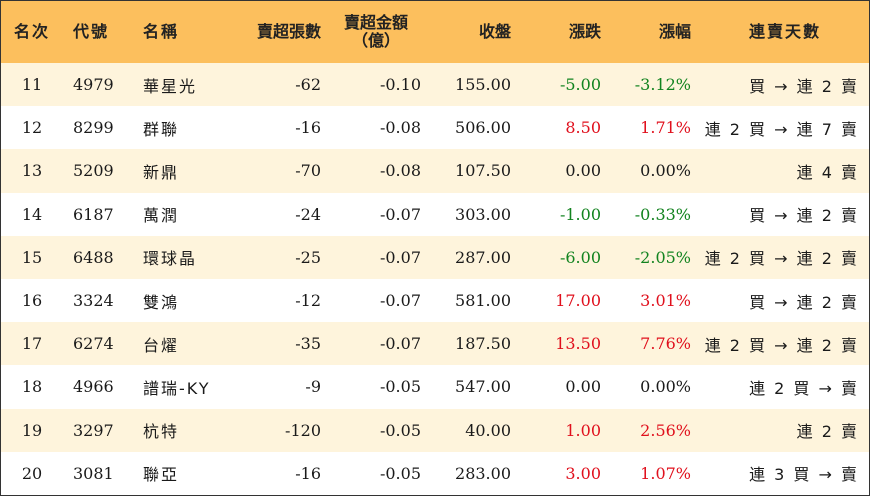 The height and width of the screenshot is (496, 870). What do you see at coordinates (435, 32) in the screenshot?
I see `table-header-row: 名次 代號 名稱 賣超張數 賣超金額 （億） 收盤 漲跌 漲幅 連賣天數` at bounding box center [435, 32].